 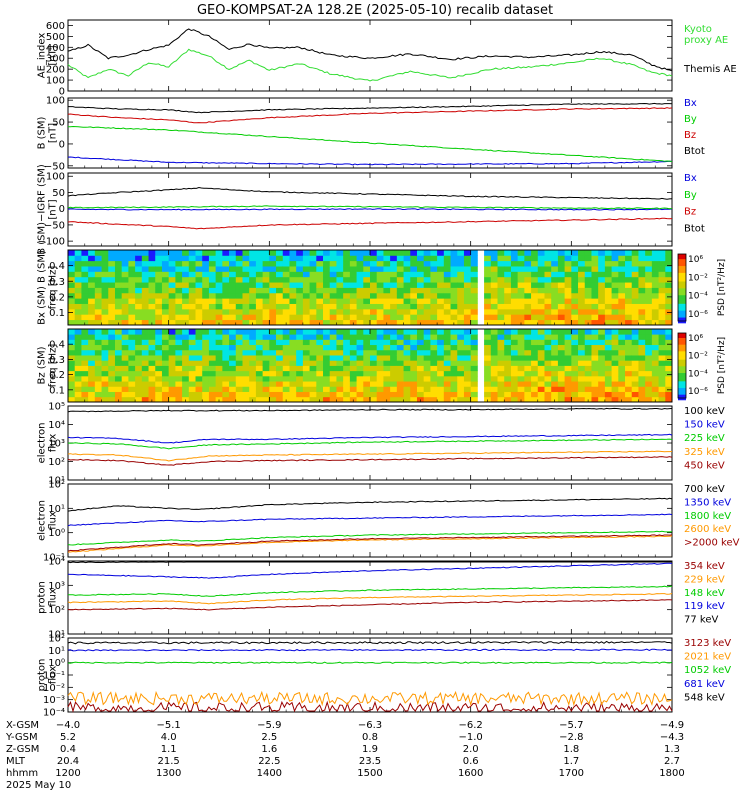 What do you see at coordinates (682, 369) in the screenshot?
I see `colorbar-band` at bounding box center [682, 369].